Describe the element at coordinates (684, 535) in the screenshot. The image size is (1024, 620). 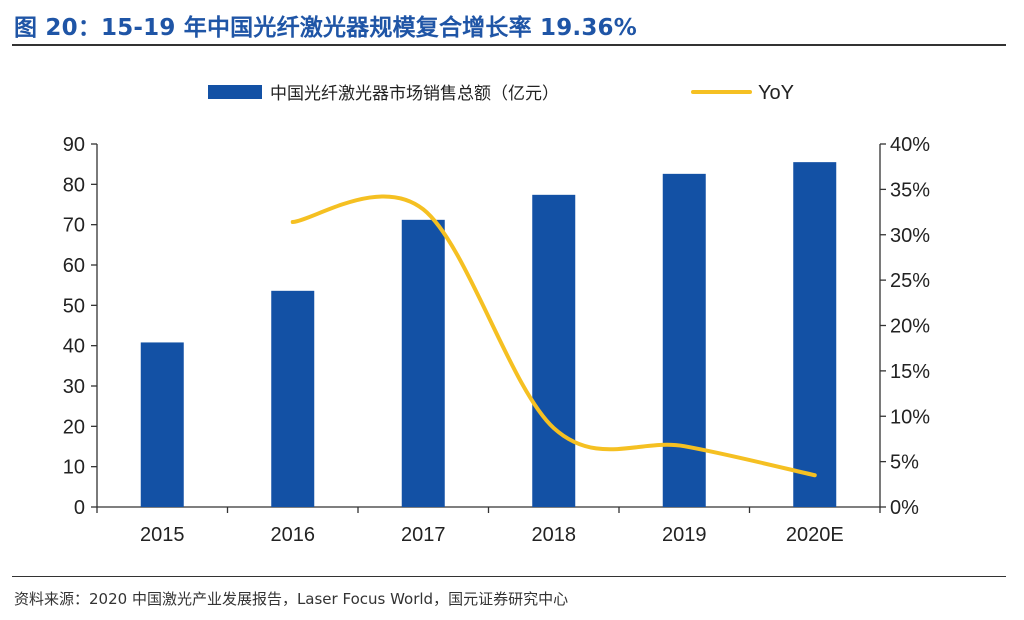
I see `x-tick-label: 2019` at that location.